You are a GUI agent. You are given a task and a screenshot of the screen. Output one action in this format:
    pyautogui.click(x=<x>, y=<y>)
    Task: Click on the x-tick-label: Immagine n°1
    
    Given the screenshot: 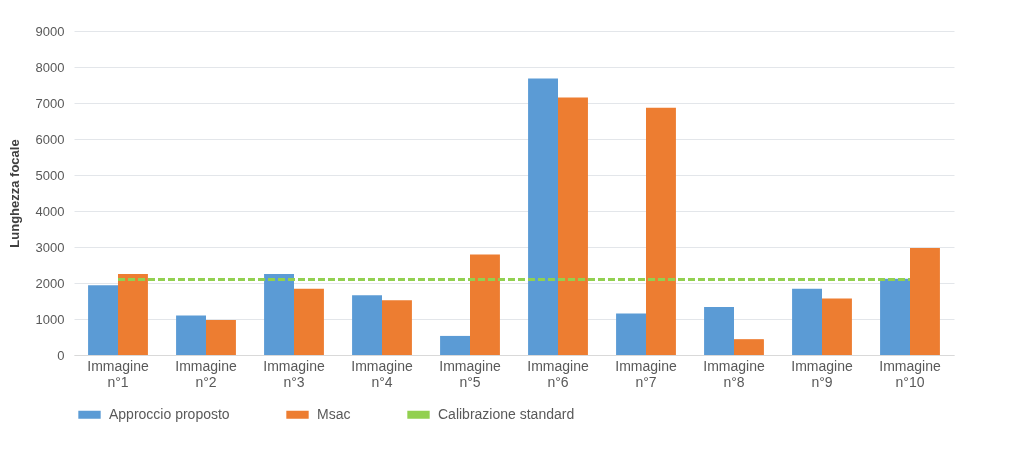 What is the action you would take?
    pyautogui.click(x=118, y=373)
    